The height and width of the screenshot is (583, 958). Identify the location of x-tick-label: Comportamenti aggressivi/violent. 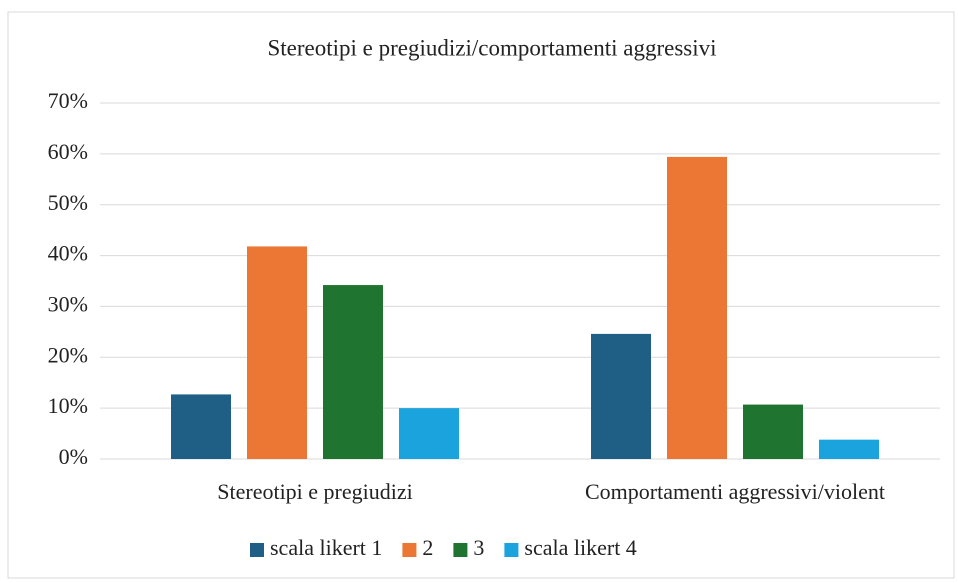
(735, 491).